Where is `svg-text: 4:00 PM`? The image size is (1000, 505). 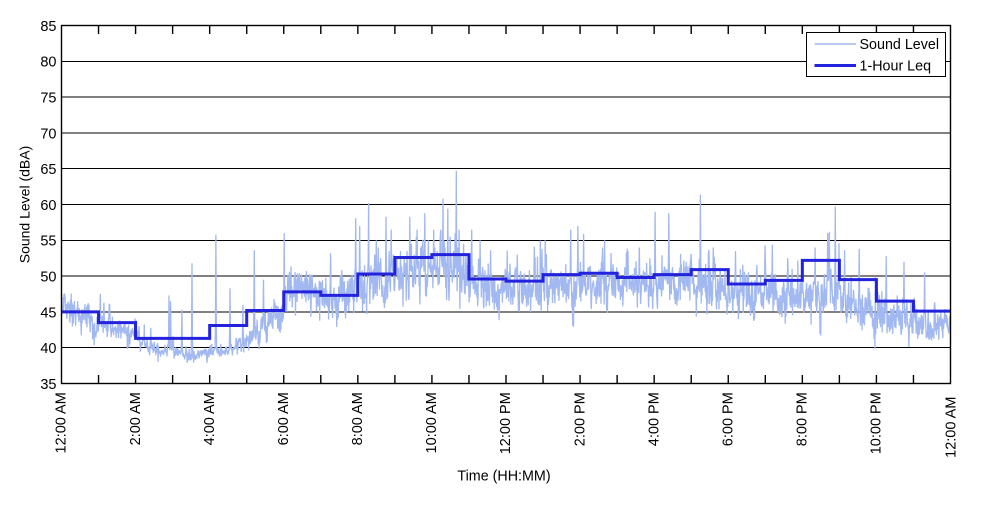 svg-text: 4:00 PM is located at coordinates (654, 419).